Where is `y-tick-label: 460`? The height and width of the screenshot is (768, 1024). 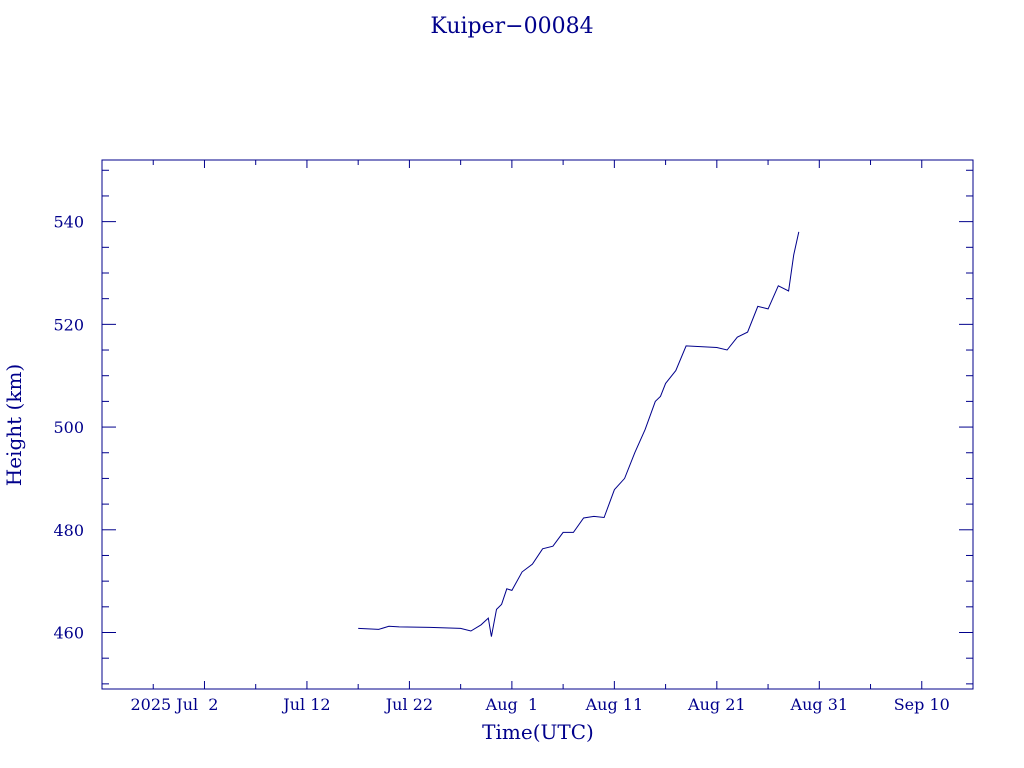
y-tick-label: 460 is located at coordinates (68, 633).